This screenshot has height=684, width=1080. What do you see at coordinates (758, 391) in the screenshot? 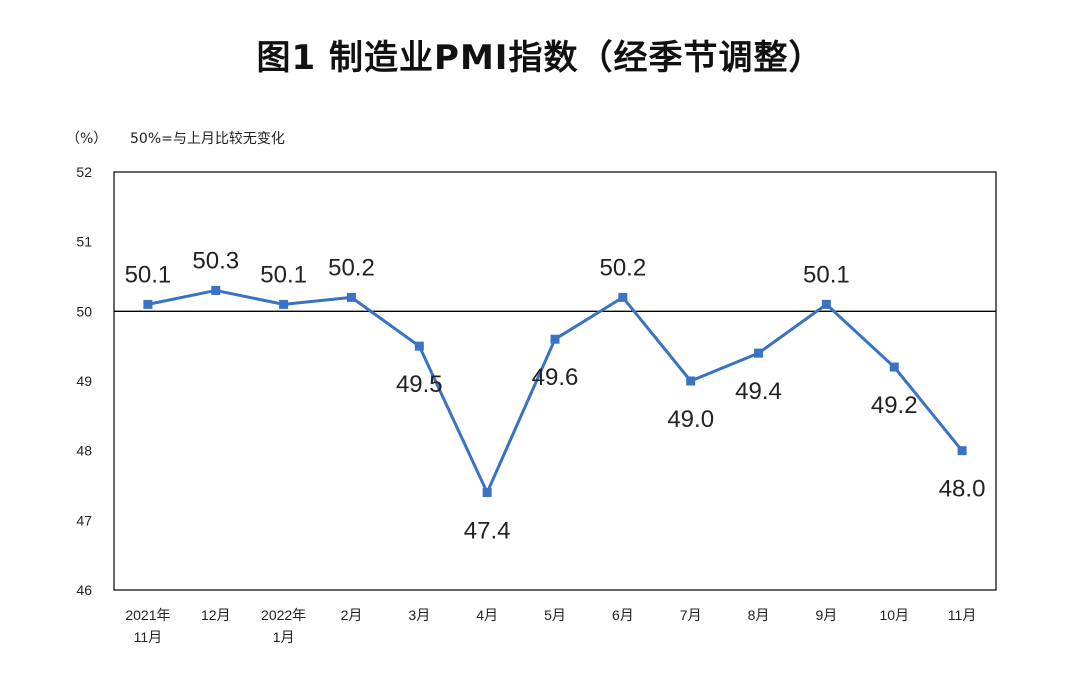
I see `data-label: 49.4` at bounding box center [758, 391].